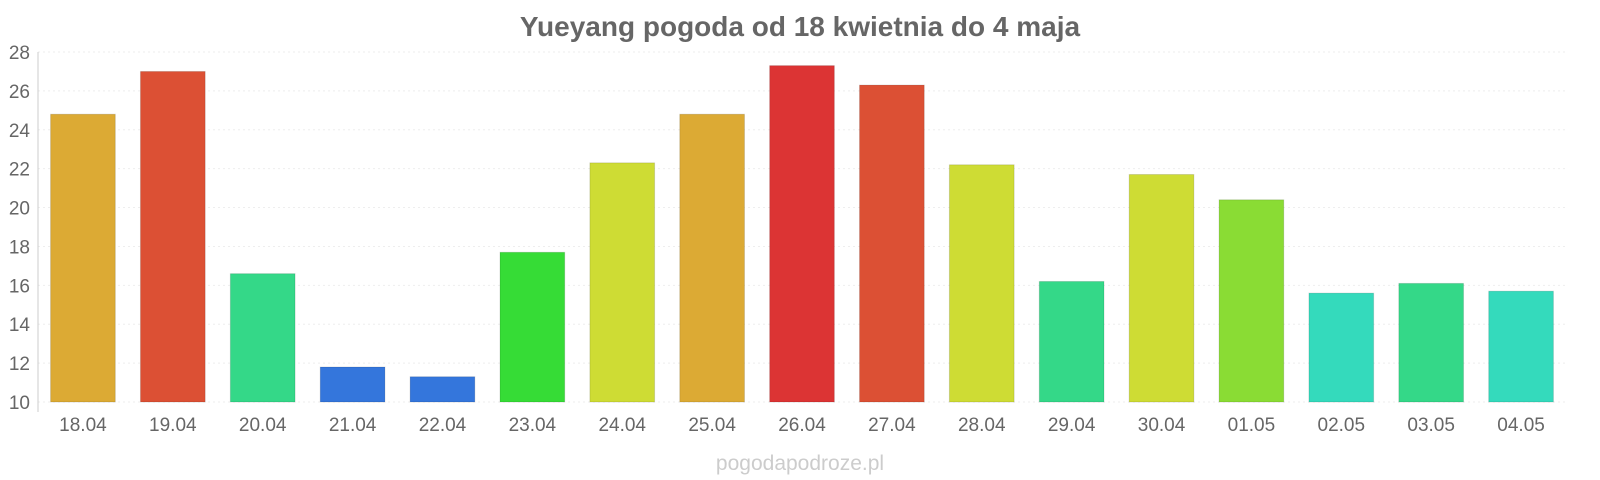 Image resolution: width=1600 pixels, height=480 pixels. What do you see at coordinates (1162, 425) in the screenshot?
I see `x-tick-label: 30.04` at bounding box center [1162, 425].